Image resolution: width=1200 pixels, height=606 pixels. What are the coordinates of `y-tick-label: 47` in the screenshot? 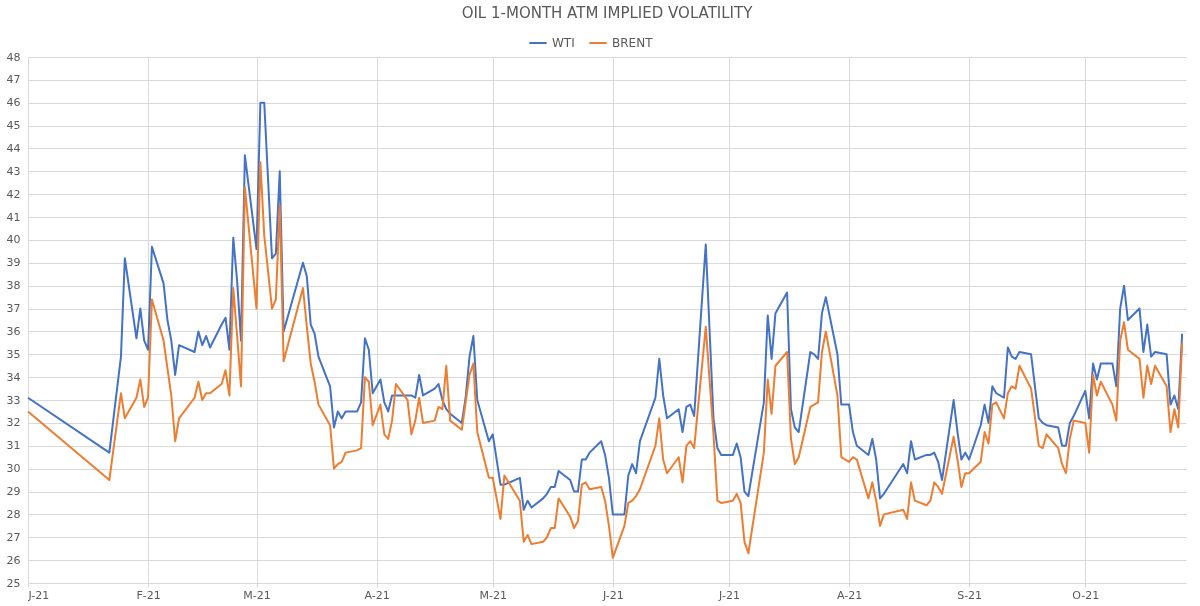 It's located at (13, 80).